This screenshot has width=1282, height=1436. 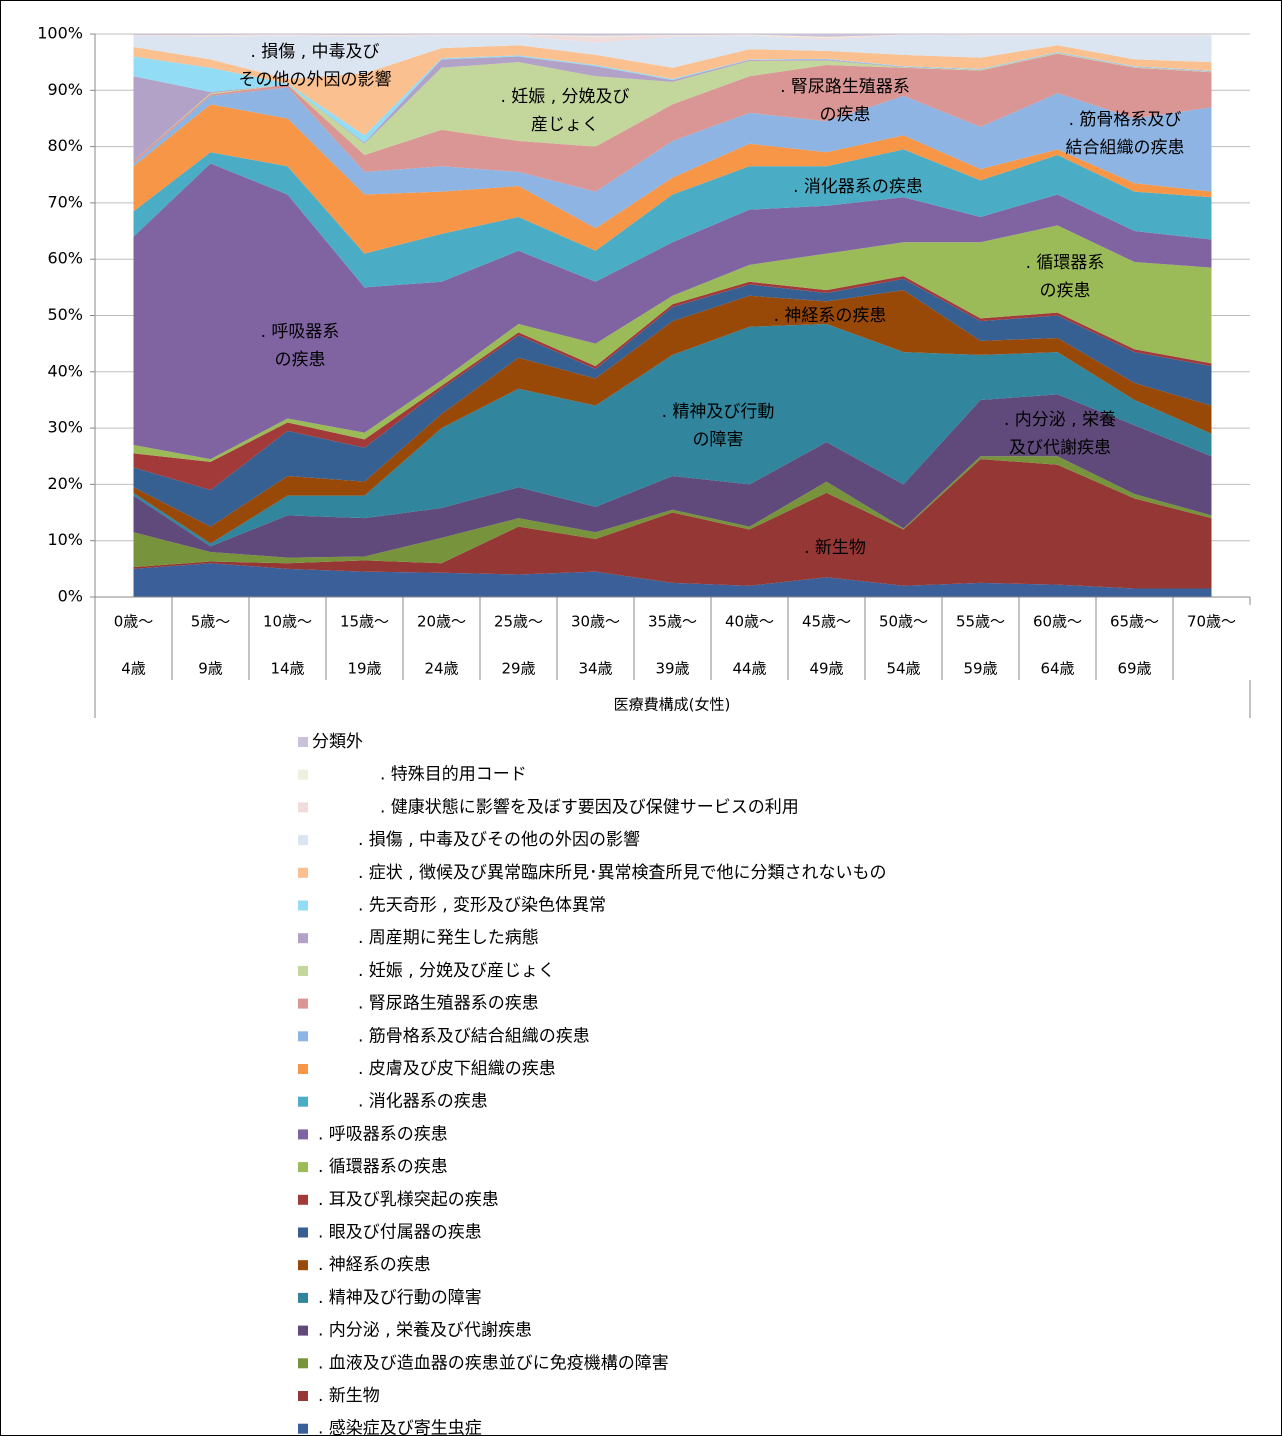 What do you see at coordinates (1060, 448) in the screenshot?
I see `annotation: 及び代謝疾患` at bounding box center [1060, 448].